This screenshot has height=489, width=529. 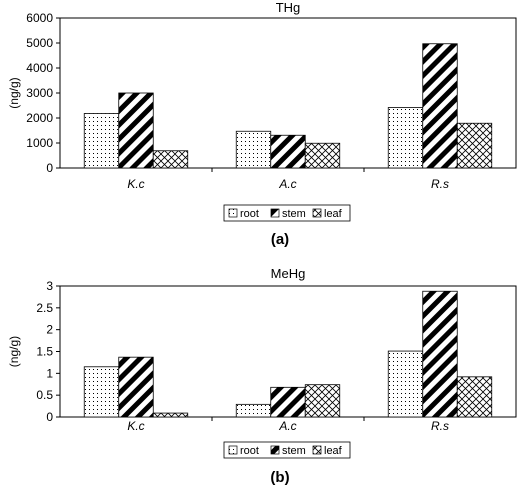 What do you see at coordinates (135, 184) in the screenshot?
I see `chart-1-category-label-1: K.c` at bounding box center [135, 184].